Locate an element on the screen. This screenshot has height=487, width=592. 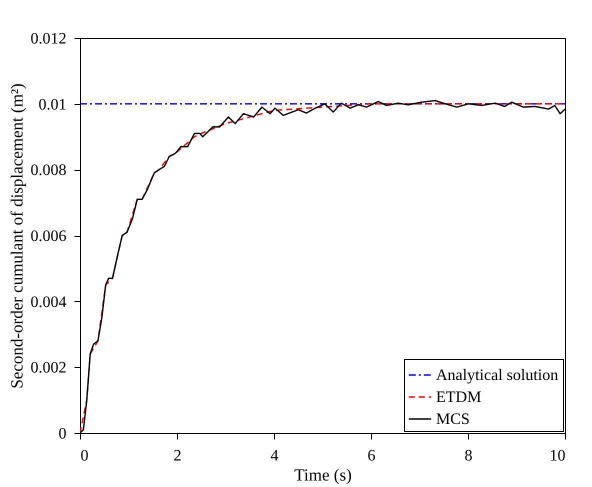
y-tick-label: 0.006 is located at coordinates (48, 236).